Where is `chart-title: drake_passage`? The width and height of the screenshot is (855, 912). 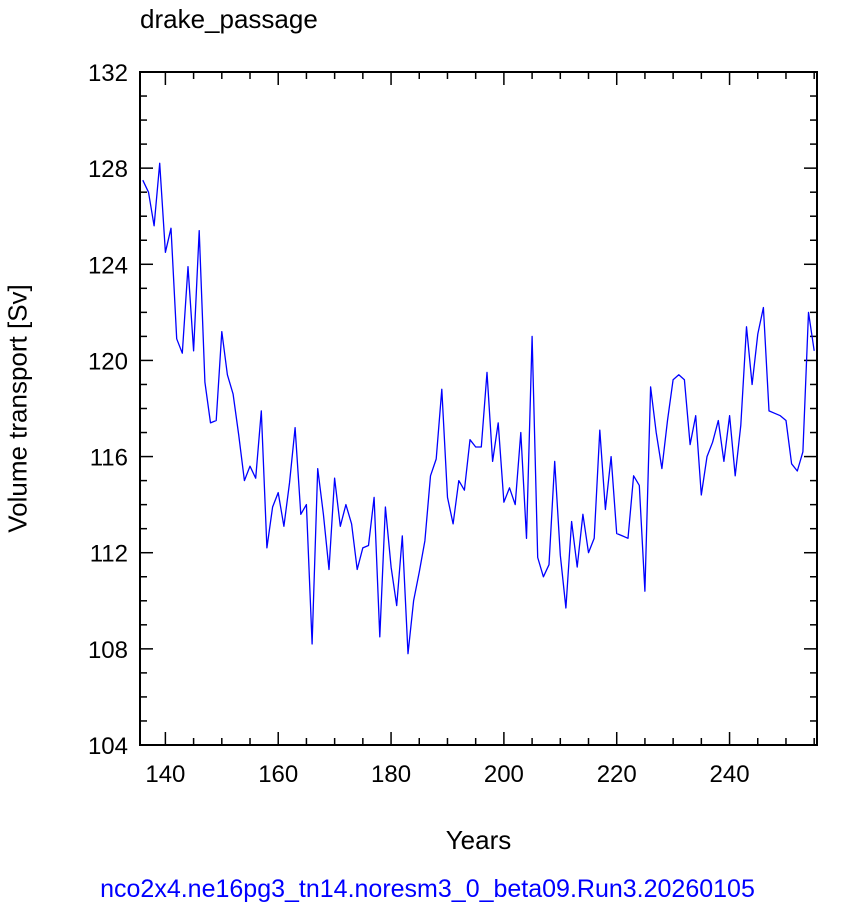 chart-title: drake_passage is located at coordinates (229, 19).